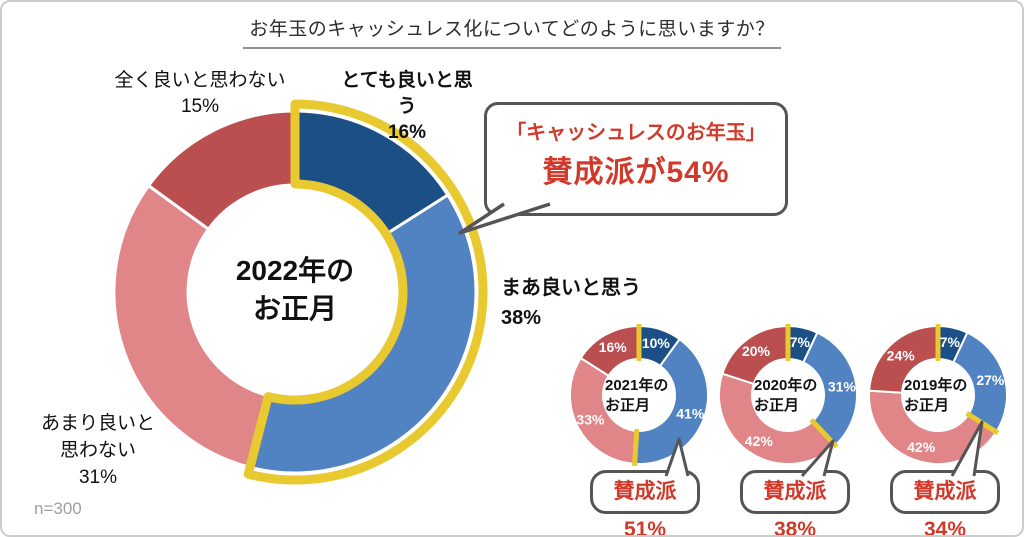  What do you see at coordinates (294, 308) in the screenshot?
I see `main-donut-newyear: お正月` at bounding box center [294, 308].